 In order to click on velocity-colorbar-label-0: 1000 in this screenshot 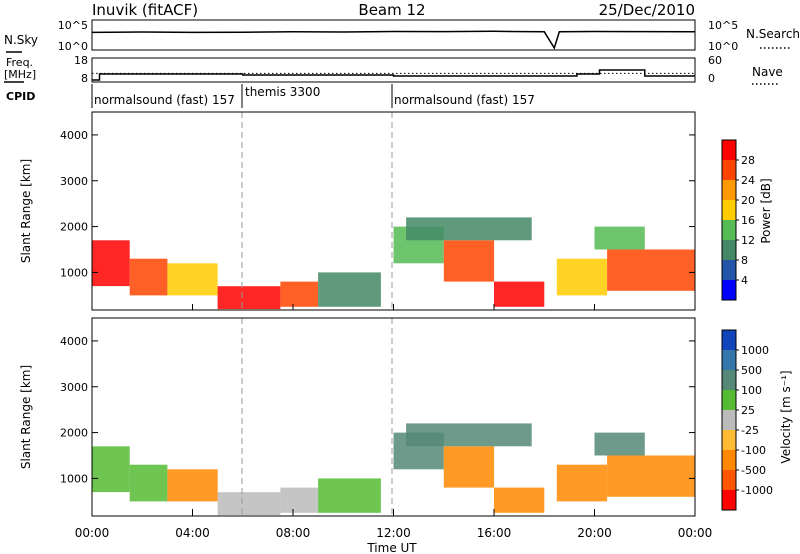, I will do `click(755, 350)`.